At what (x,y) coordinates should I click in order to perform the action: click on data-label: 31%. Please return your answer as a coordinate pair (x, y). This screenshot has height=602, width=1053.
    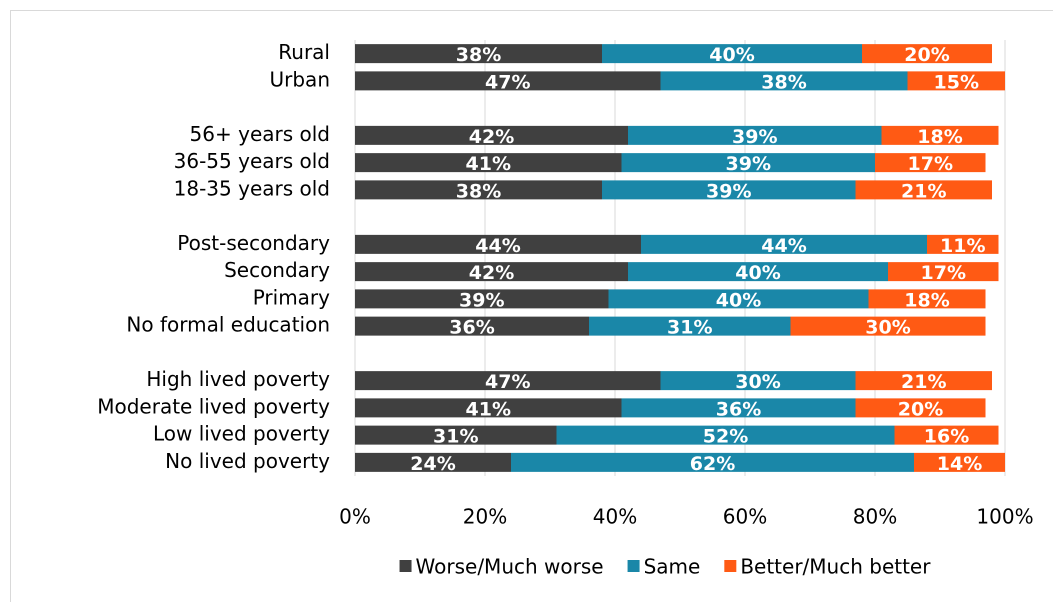
    Looking at the image, I should click on (689, 328).